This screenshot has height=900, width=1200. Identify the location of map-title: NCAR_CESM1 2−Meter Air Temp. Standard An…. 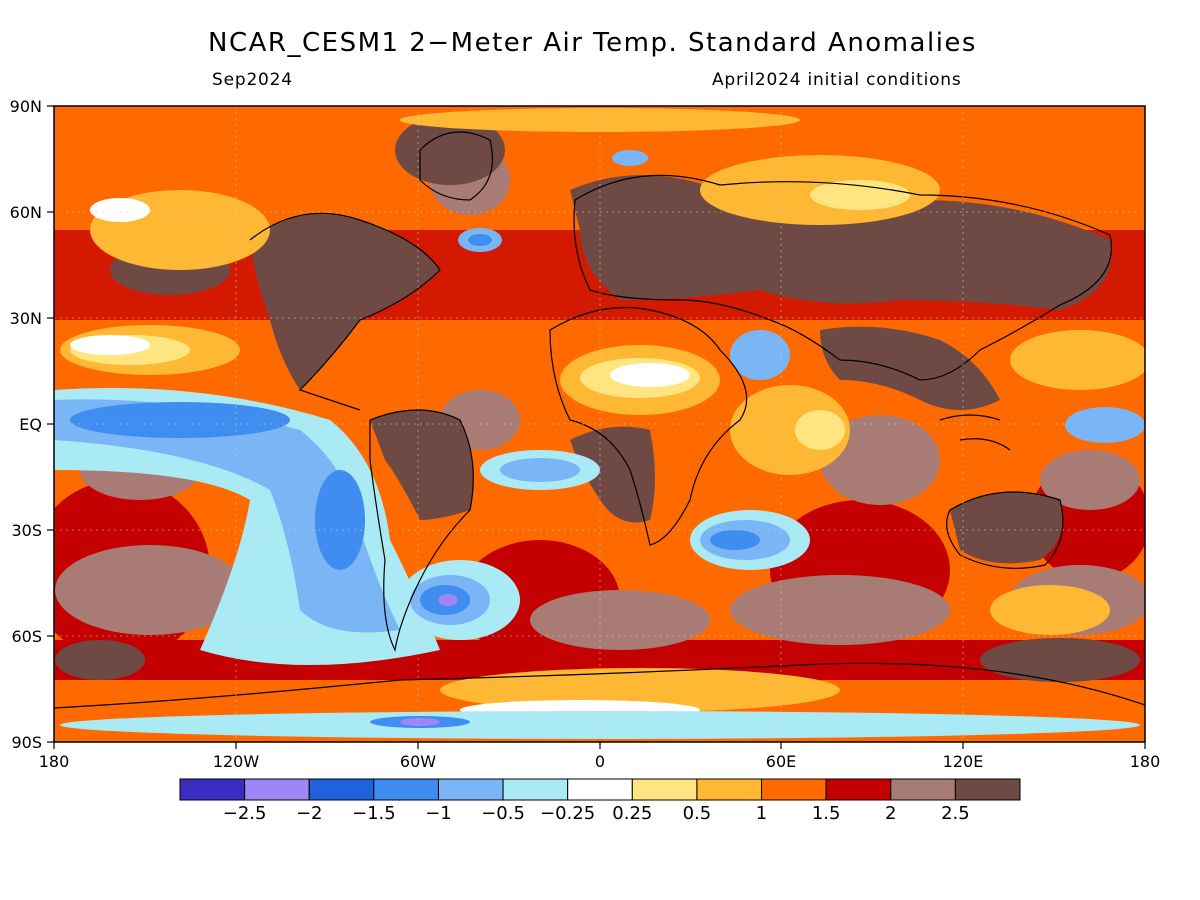
(592, 43).